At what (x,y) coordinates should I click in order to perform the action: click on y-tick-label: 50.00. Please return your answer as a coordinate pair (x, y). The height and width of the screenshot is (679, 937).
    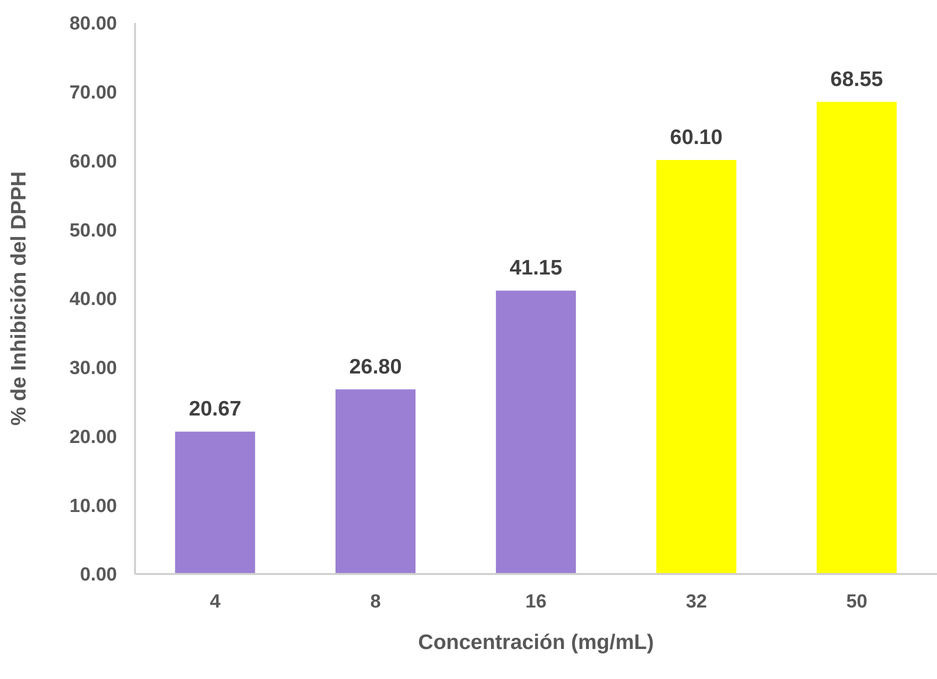
    Looking at the image, I should click on (93, 231).